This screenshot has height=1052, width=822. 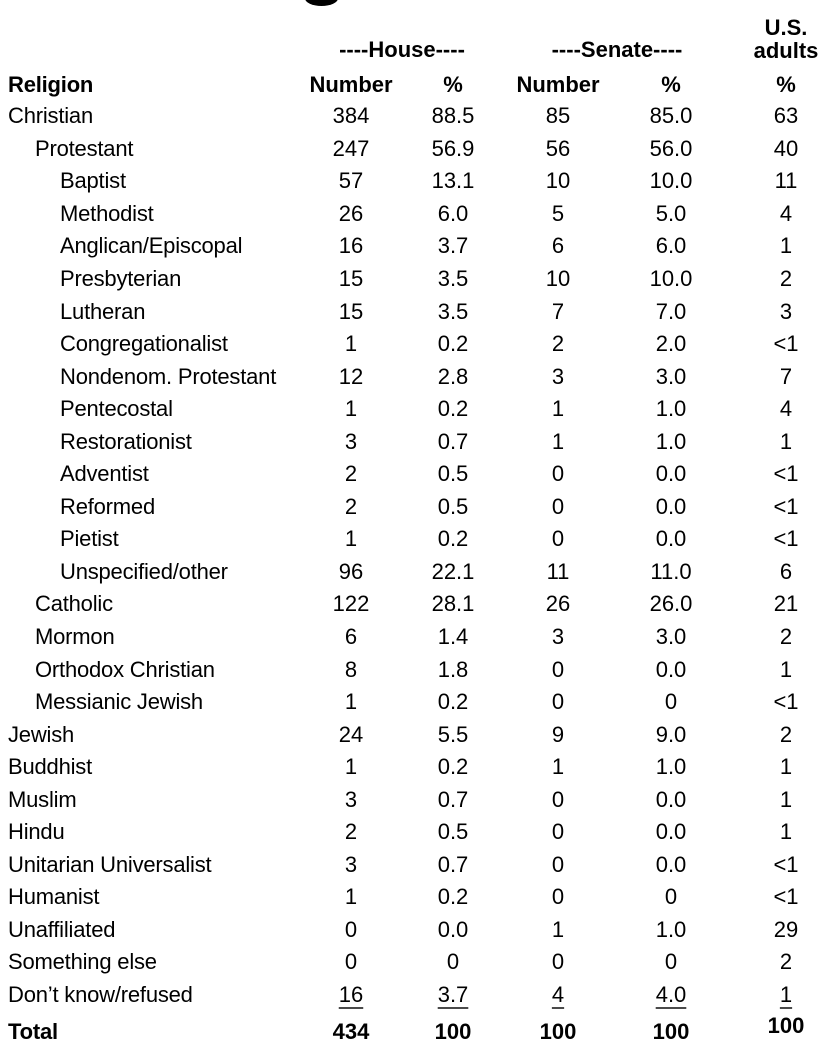 I want to click on religion-label: Hindu, so click(x=36, y=832).